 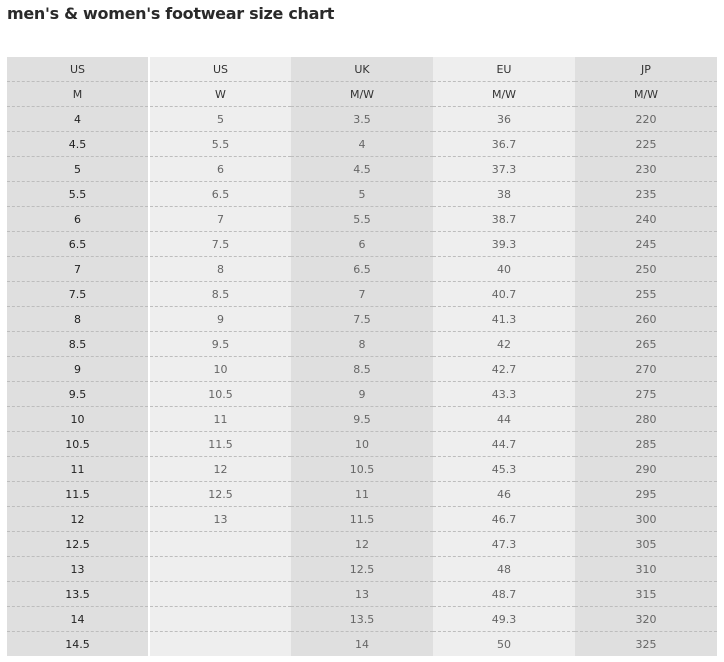 What do you see at coordinates (362, 119) in the screenshot?
I see `table-cell: 3.5` at bounding box center [362, 119].